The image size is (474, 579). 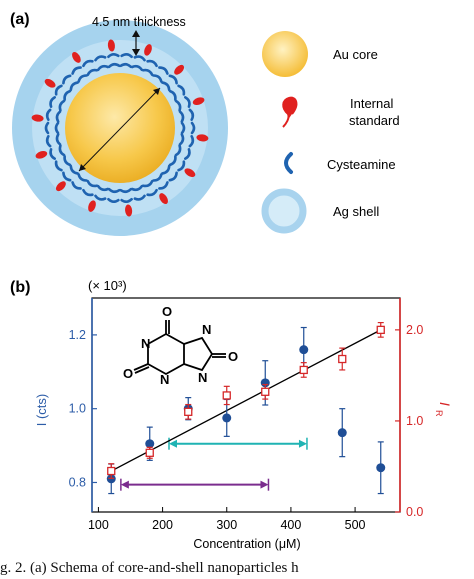 What do you see at coordinates (414, 330) in the screenshot?
I see `right-y-tick-label: 2.0` at bounding box center [414, 330].